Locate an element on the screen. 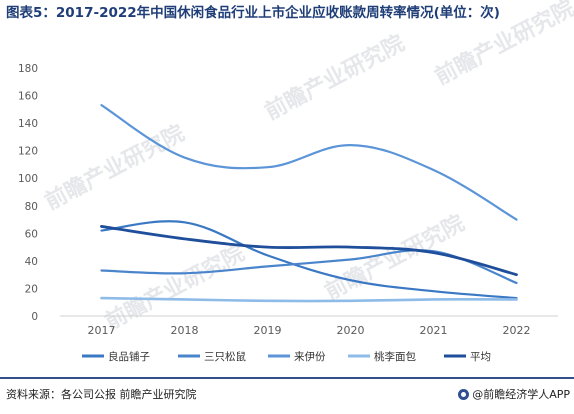 This screenshot has height=414, width=574. x-tick-label: 2019 is located at coordinates (268, 330).